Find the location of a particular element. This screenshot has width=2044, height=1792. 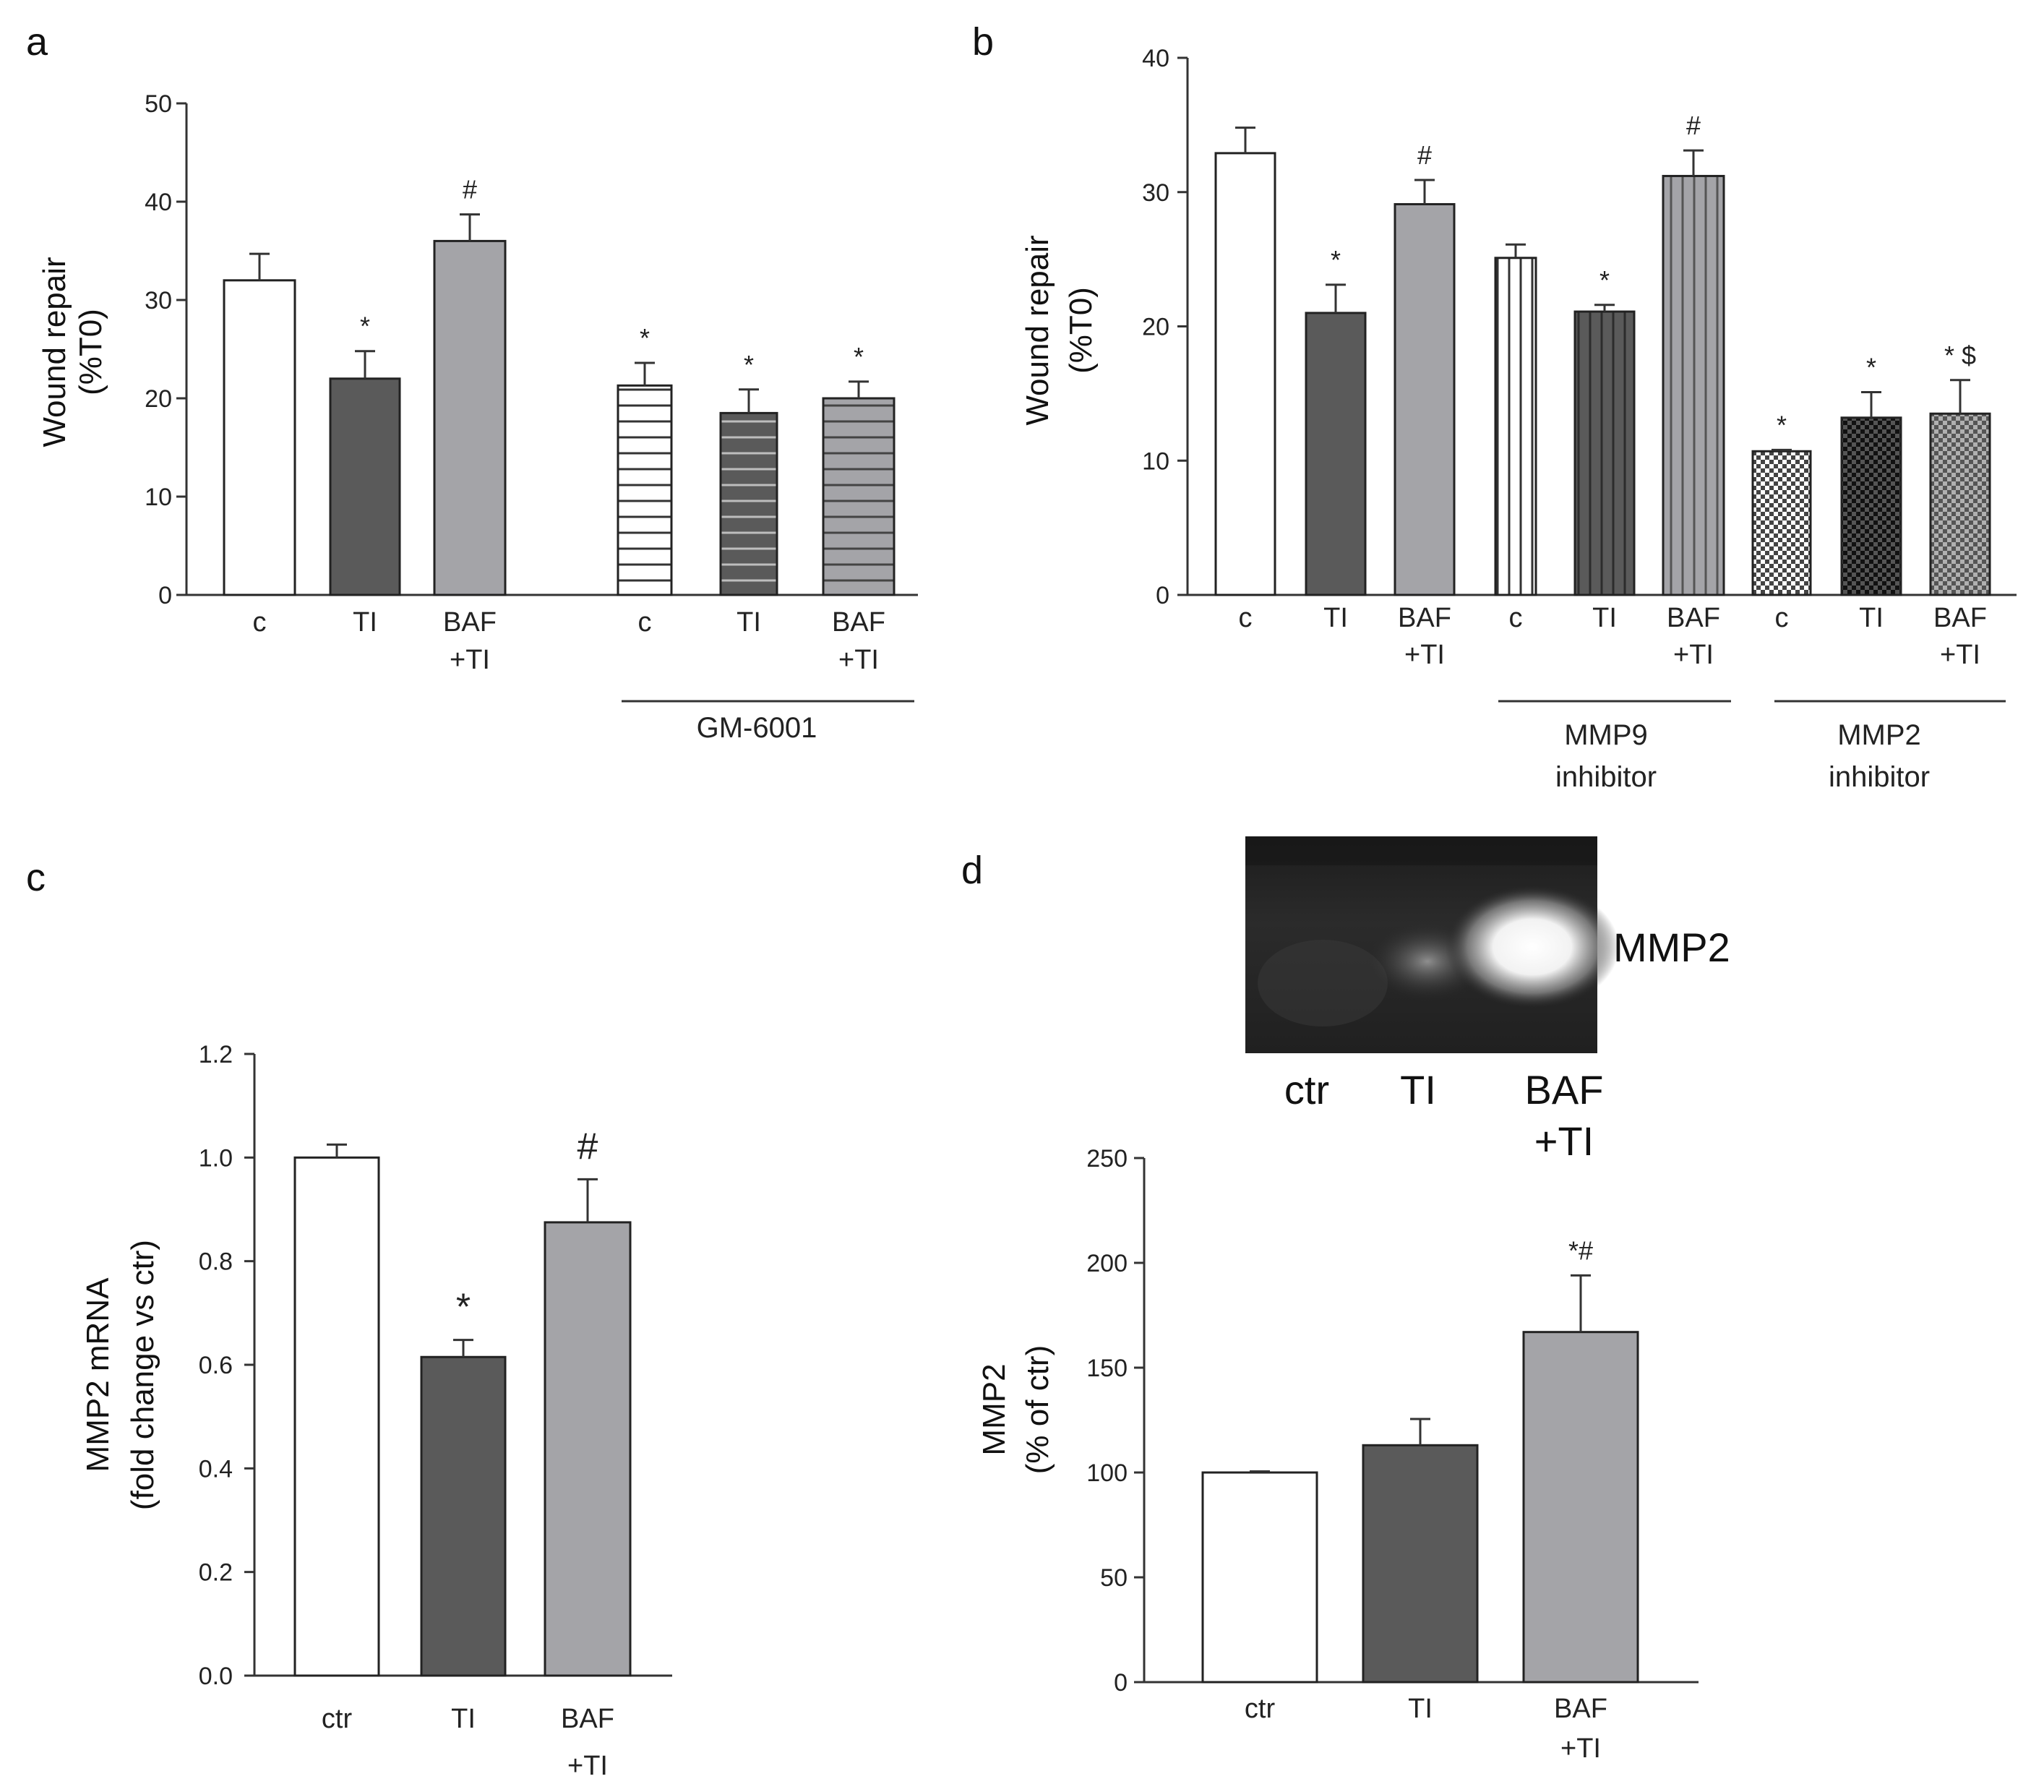

panel-b-ylabel-line1: Wound repair is located at coordinates (1037, 330).